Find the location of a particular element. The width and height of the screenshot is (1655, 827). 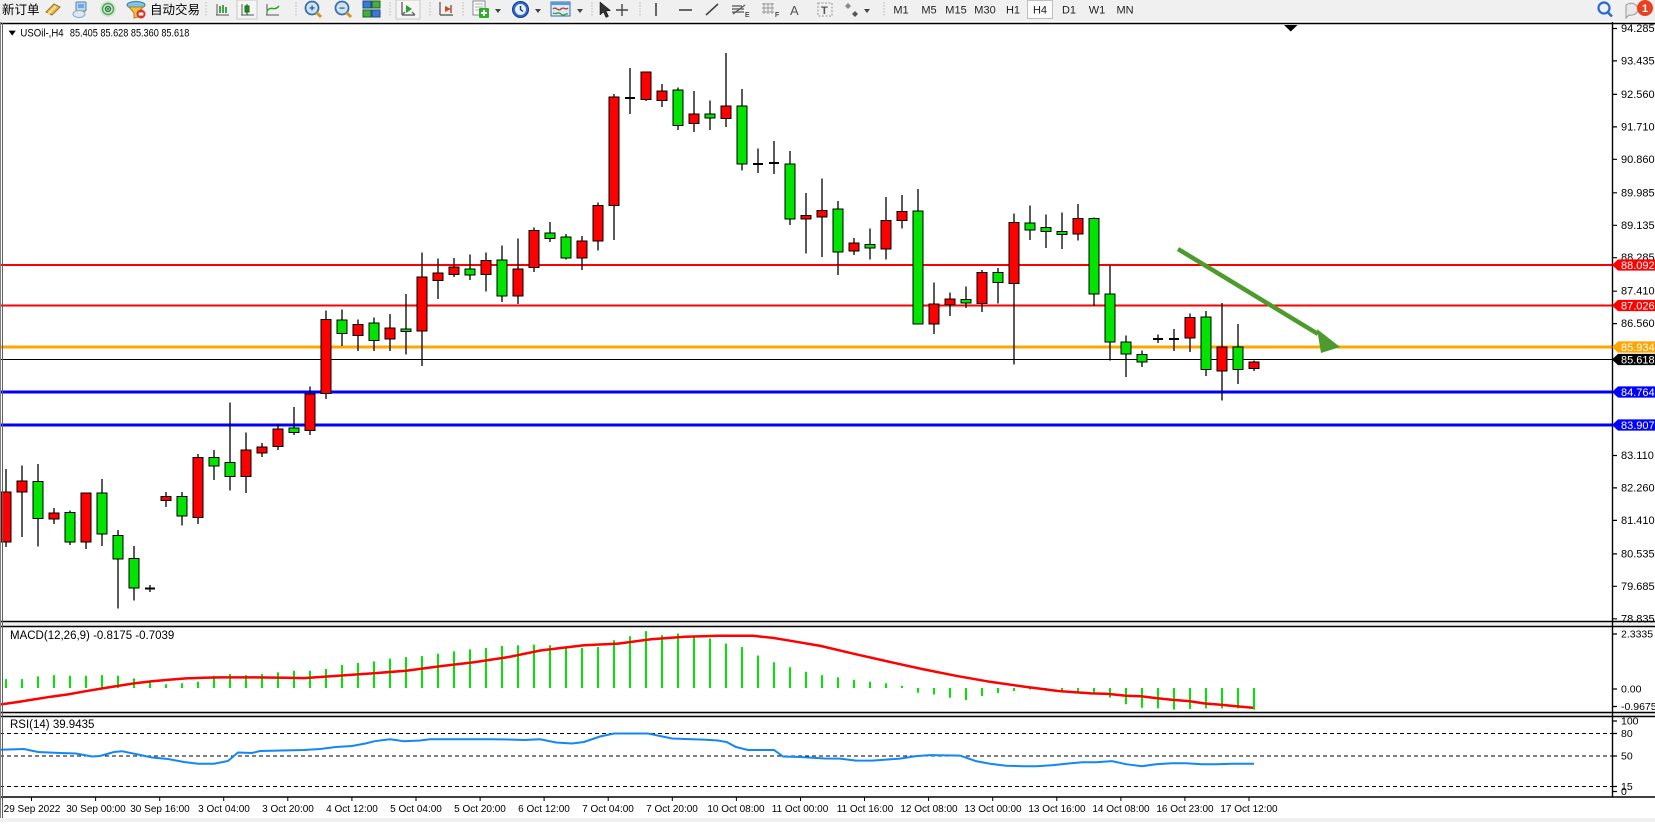

svg-text: 3 Oct 20:00 is located at coordinates (288, 809).